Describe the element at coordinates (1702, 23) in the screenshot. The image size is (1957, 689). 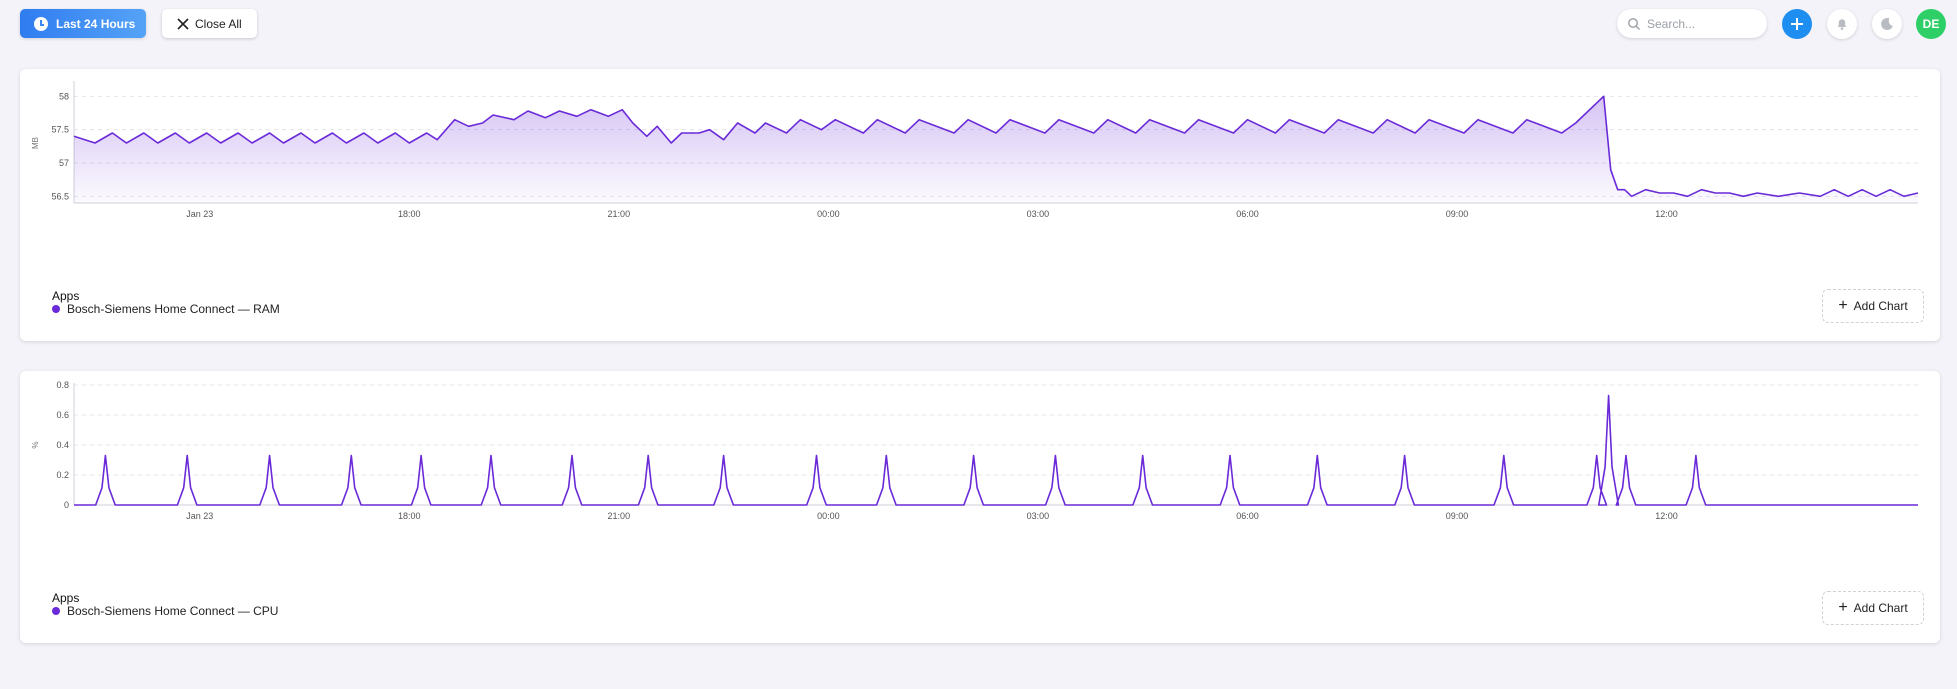
I see `search-input` at that location.